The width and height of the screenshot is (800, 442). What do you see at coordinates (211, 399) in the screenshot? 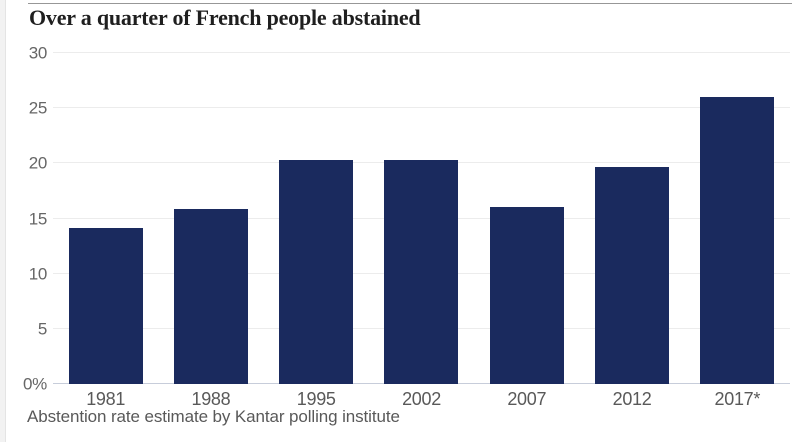
I see `x-tick-label-1988: 1988` at bounding box center [211, 399].